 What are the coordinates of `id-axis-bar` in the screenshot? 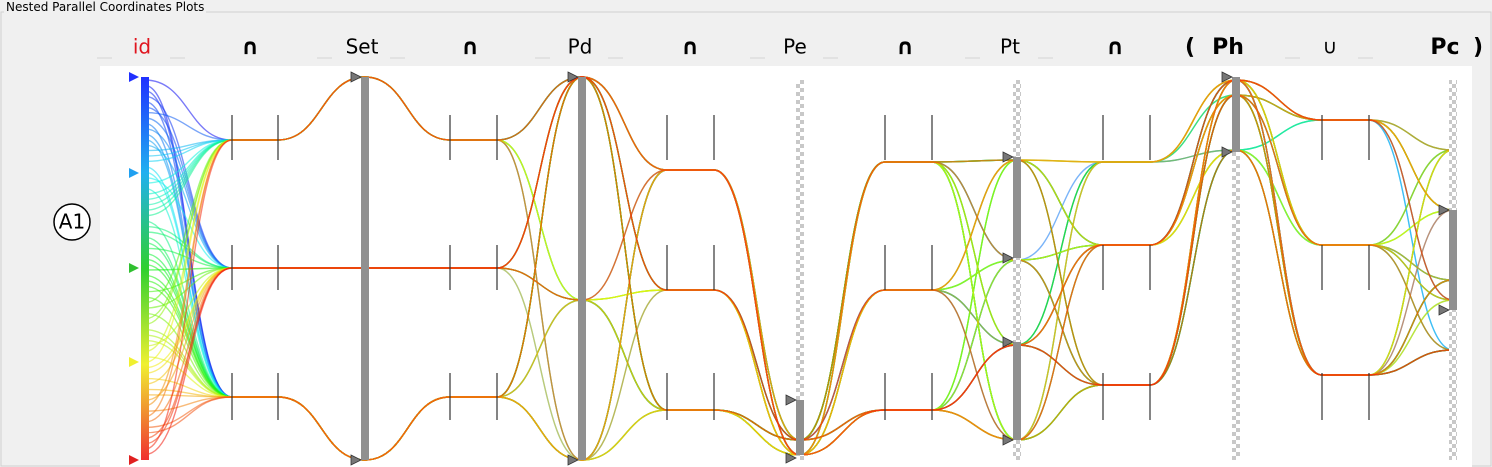 It's located at (145, 268).